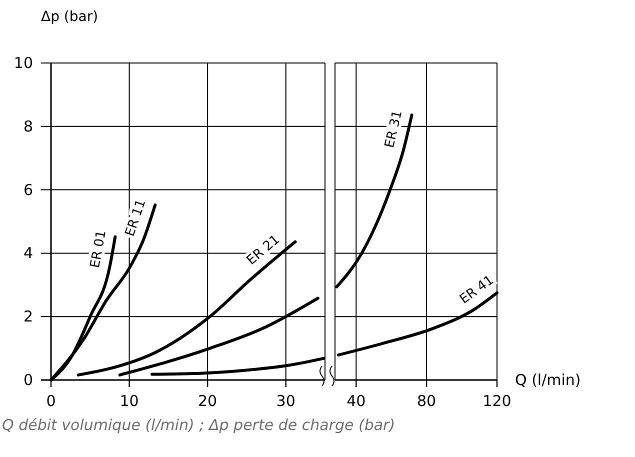 Image resolution: width=635 pixels, height=457 pixels. Describe the element at coordinates (99, 249) in the screenshot. I see `text: ER 01` at that location.